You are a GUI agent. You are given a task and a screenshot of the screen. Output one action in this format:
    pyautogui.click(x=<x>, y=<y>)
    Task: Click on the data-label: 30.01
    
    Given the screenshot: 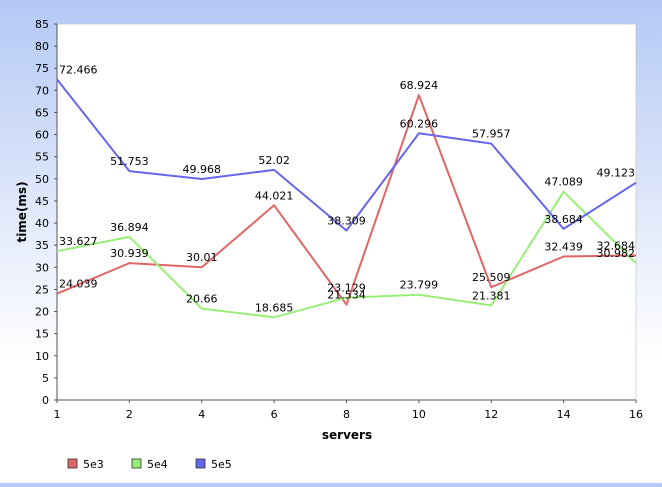 What is the action you would take?
    pyautogui.click(x=202, y=257)
    